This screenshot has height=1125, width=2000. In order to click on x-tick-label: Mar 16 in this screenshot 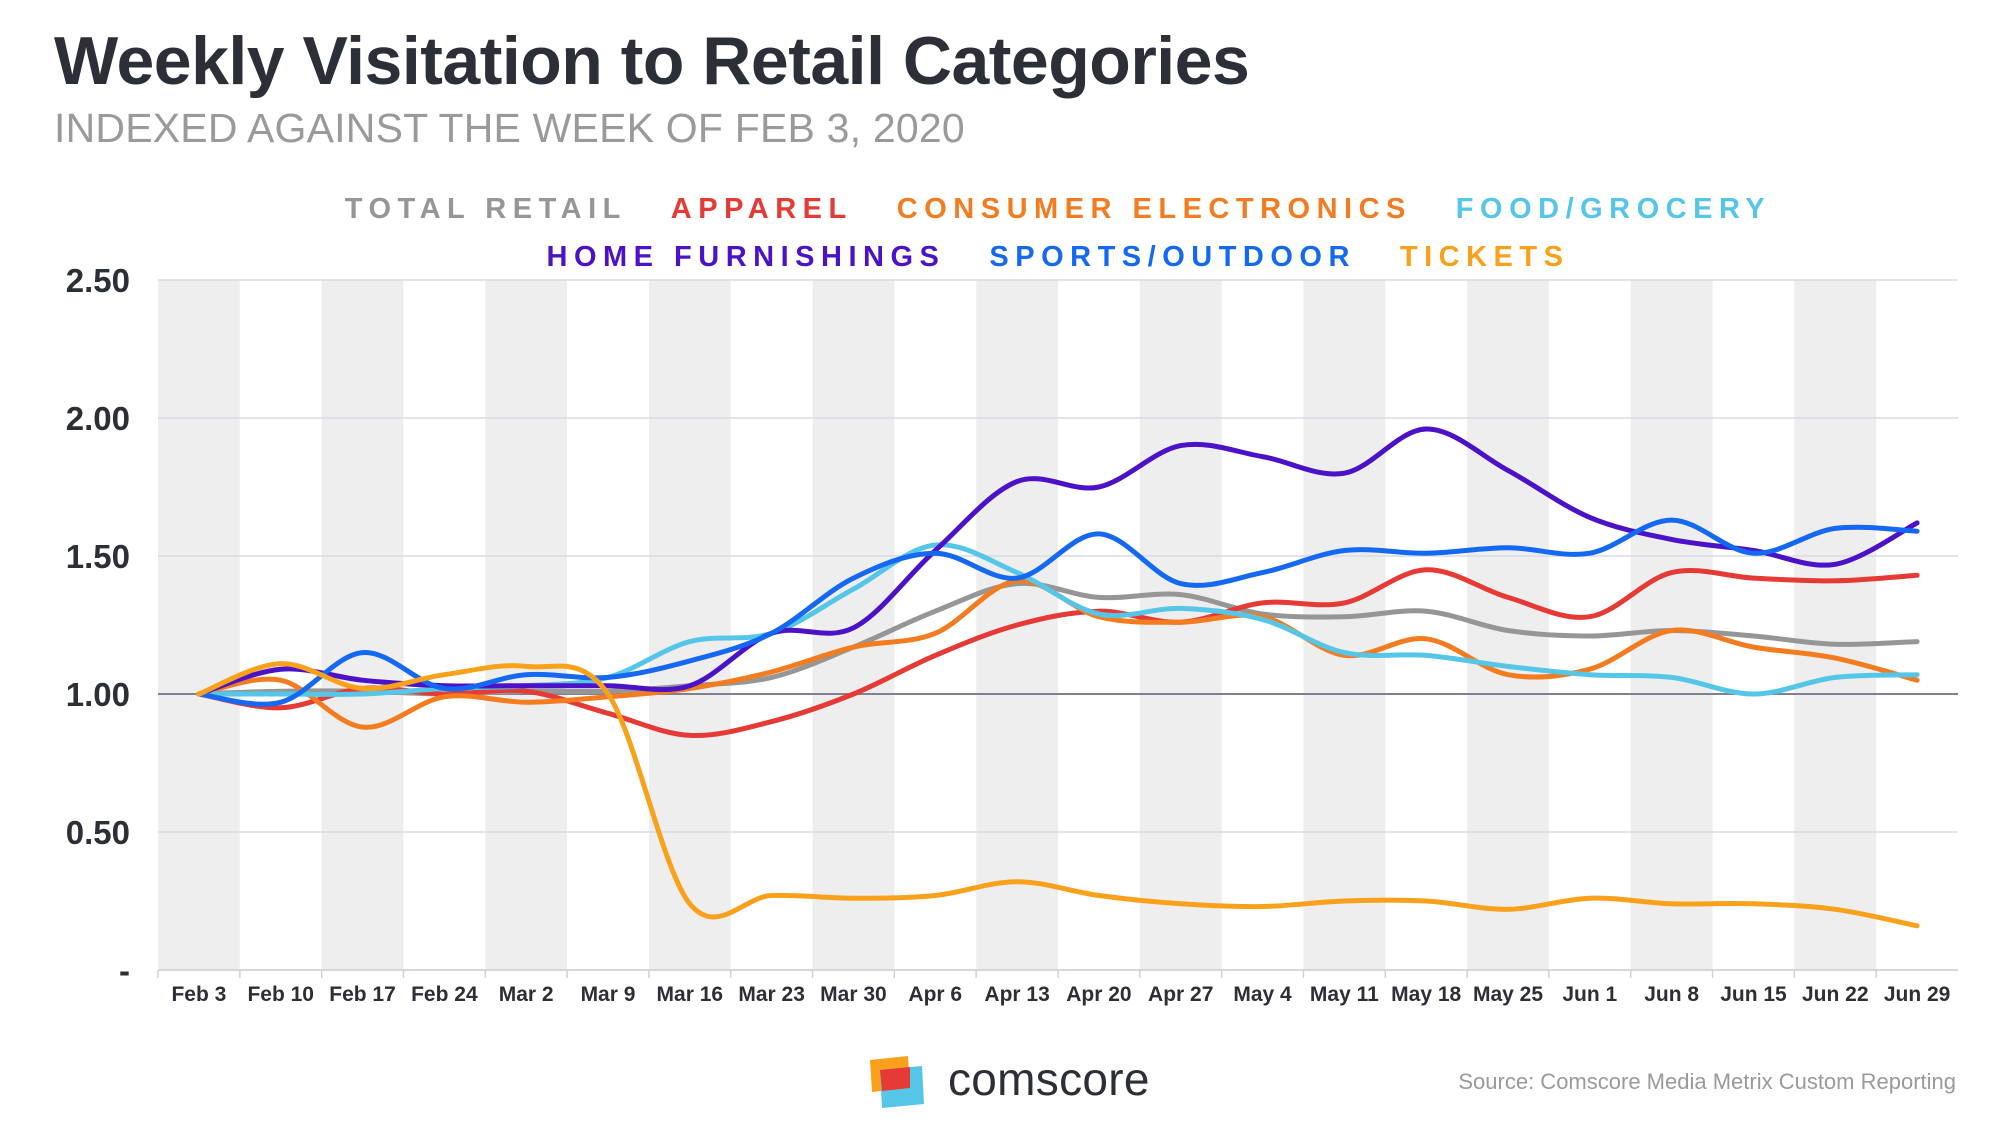, I will do `click(690, 994)`.